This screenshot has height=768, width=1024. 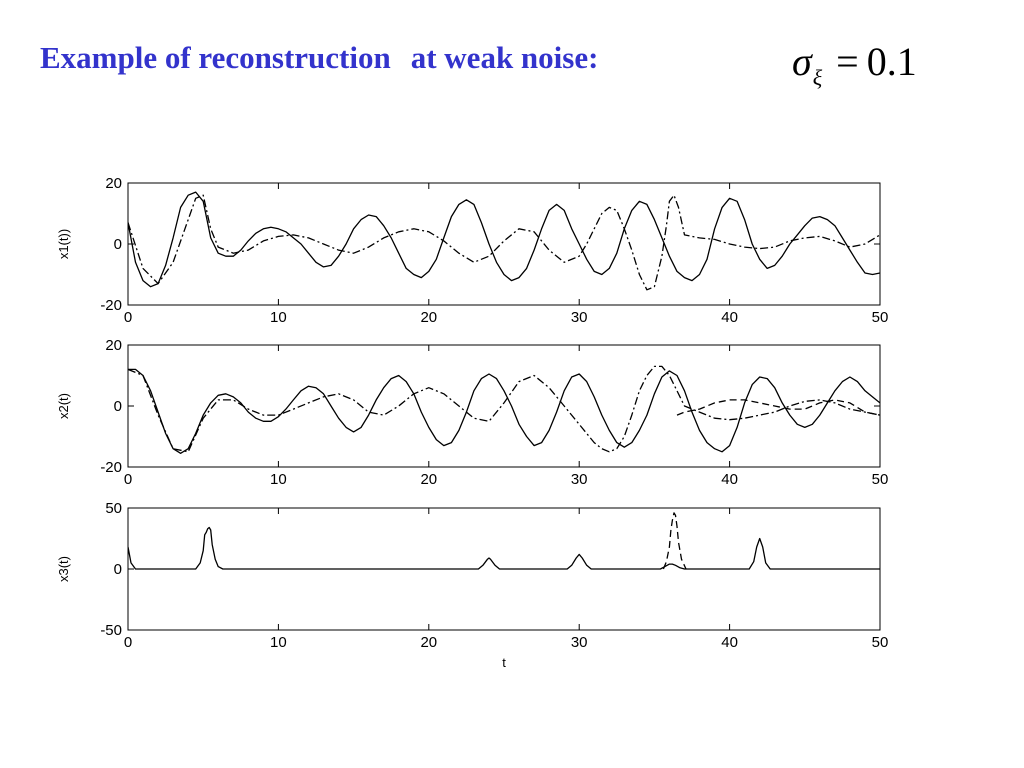 What do you see at coordinates (113, 508) in the screenshot?
I see `y-tick-label-3-2: 50` at bounding box center [113, 508].